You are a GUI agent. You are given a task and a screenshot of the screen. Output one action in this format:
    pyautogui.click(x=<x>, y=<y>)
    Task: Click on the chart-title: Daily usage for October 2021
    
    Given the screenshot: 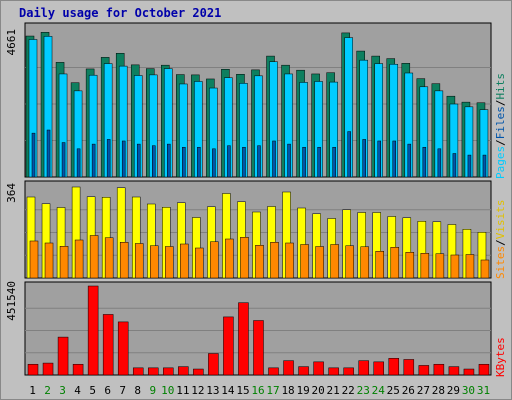 What is the action you would take?
    pyautogui.click(x=120, y=13)
    